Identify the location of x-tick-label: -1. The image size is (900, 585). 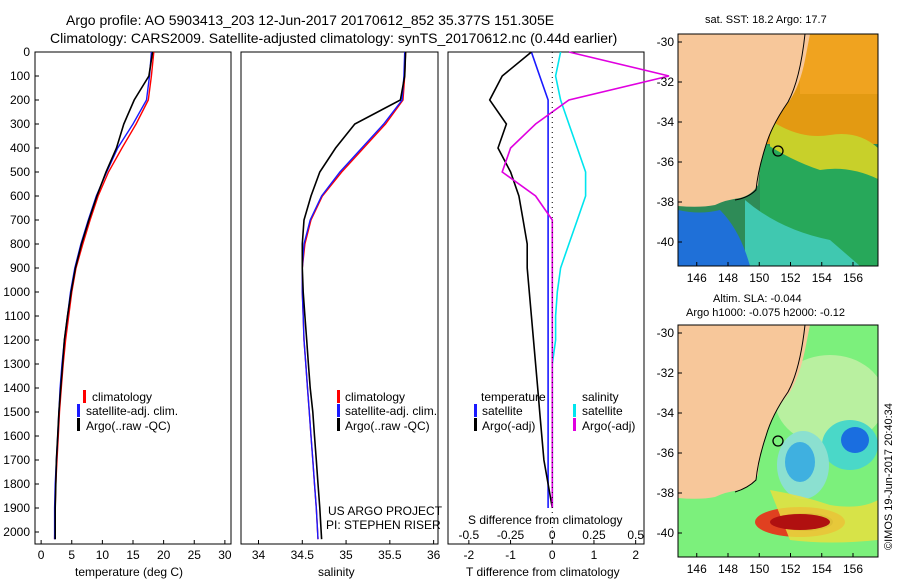
(510, 555).